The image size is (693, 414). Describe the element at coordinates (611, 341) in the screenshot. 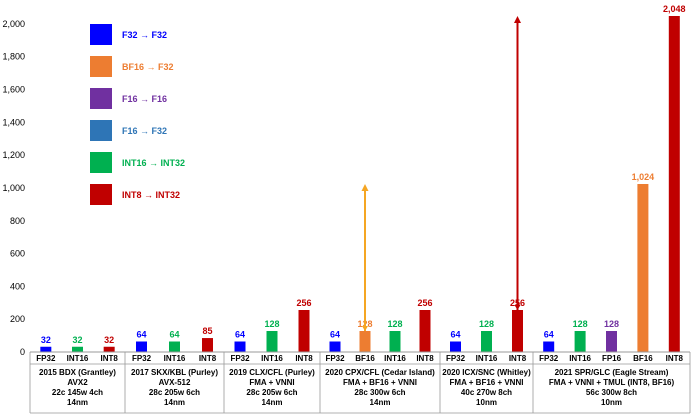

I see `bar-fp16` at that location.